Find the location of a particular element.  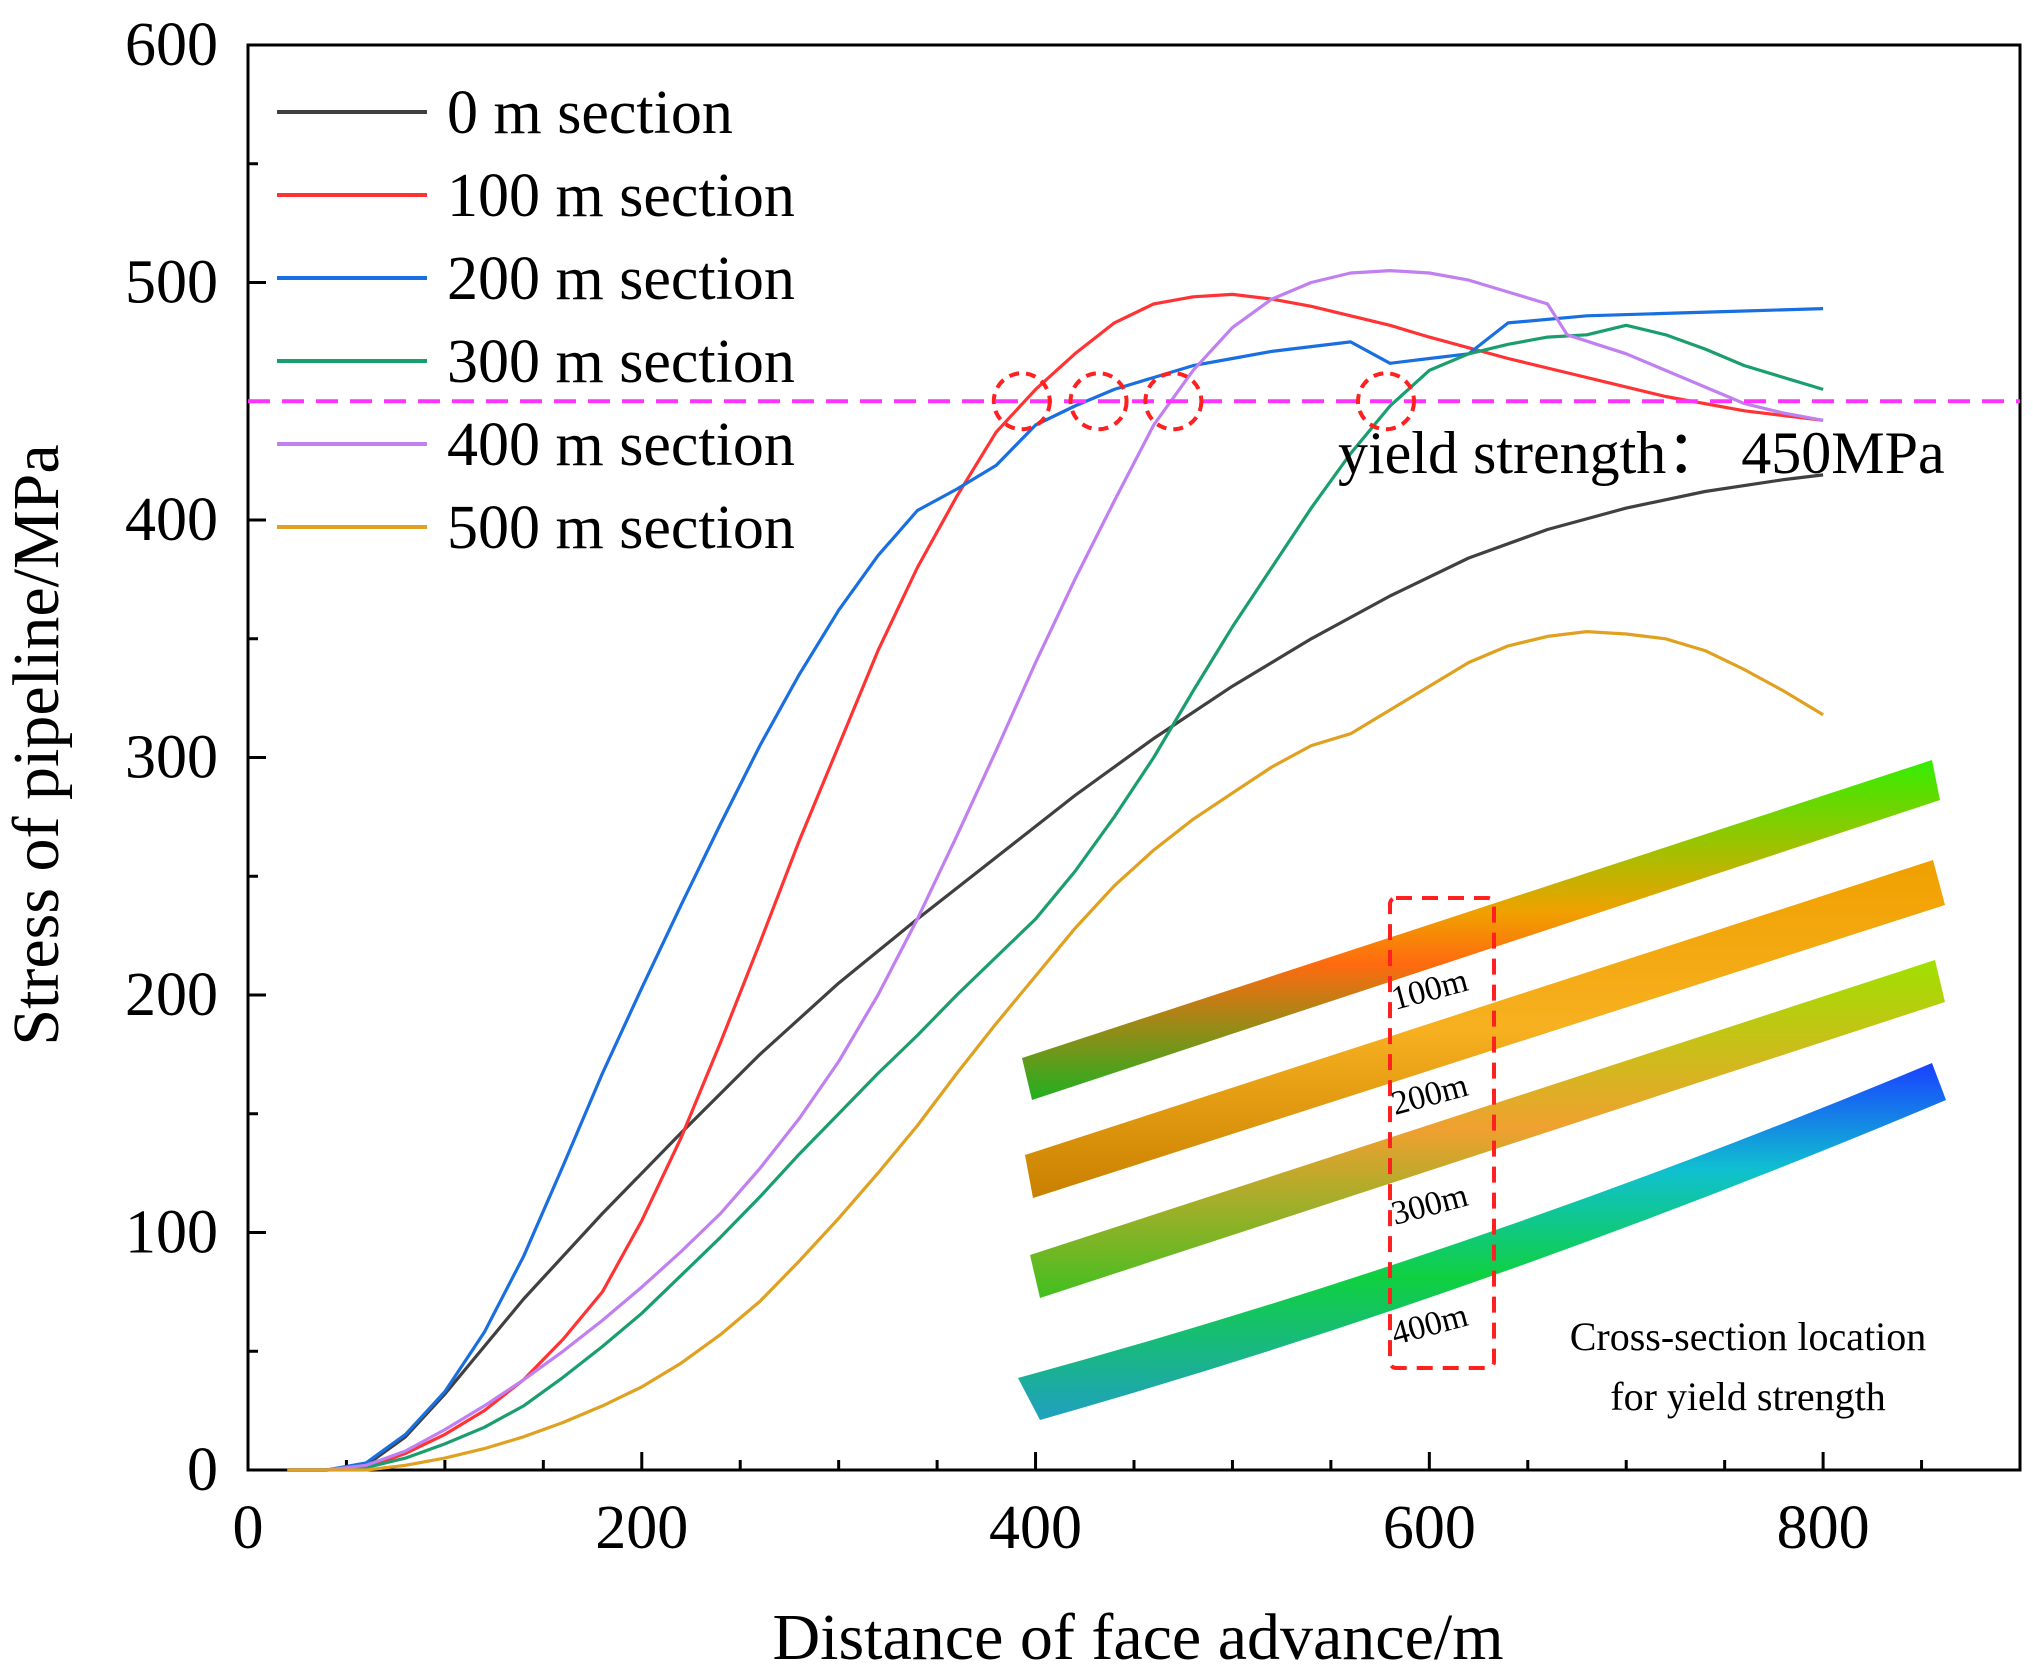

legend-label-2: 200 m section is located at coordinates (621, 279).